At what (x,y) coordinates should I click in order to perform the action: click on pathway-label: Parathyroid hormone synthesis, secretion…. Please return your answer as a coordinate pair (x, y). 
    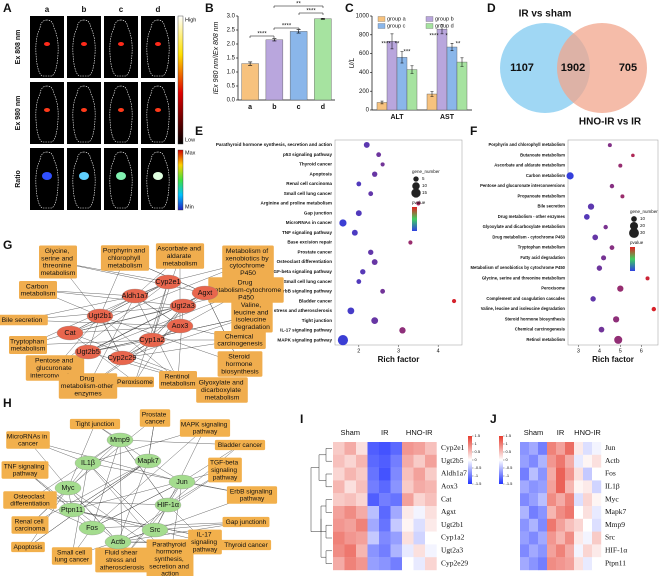
    Looking at the image, I should click on (169, 558).